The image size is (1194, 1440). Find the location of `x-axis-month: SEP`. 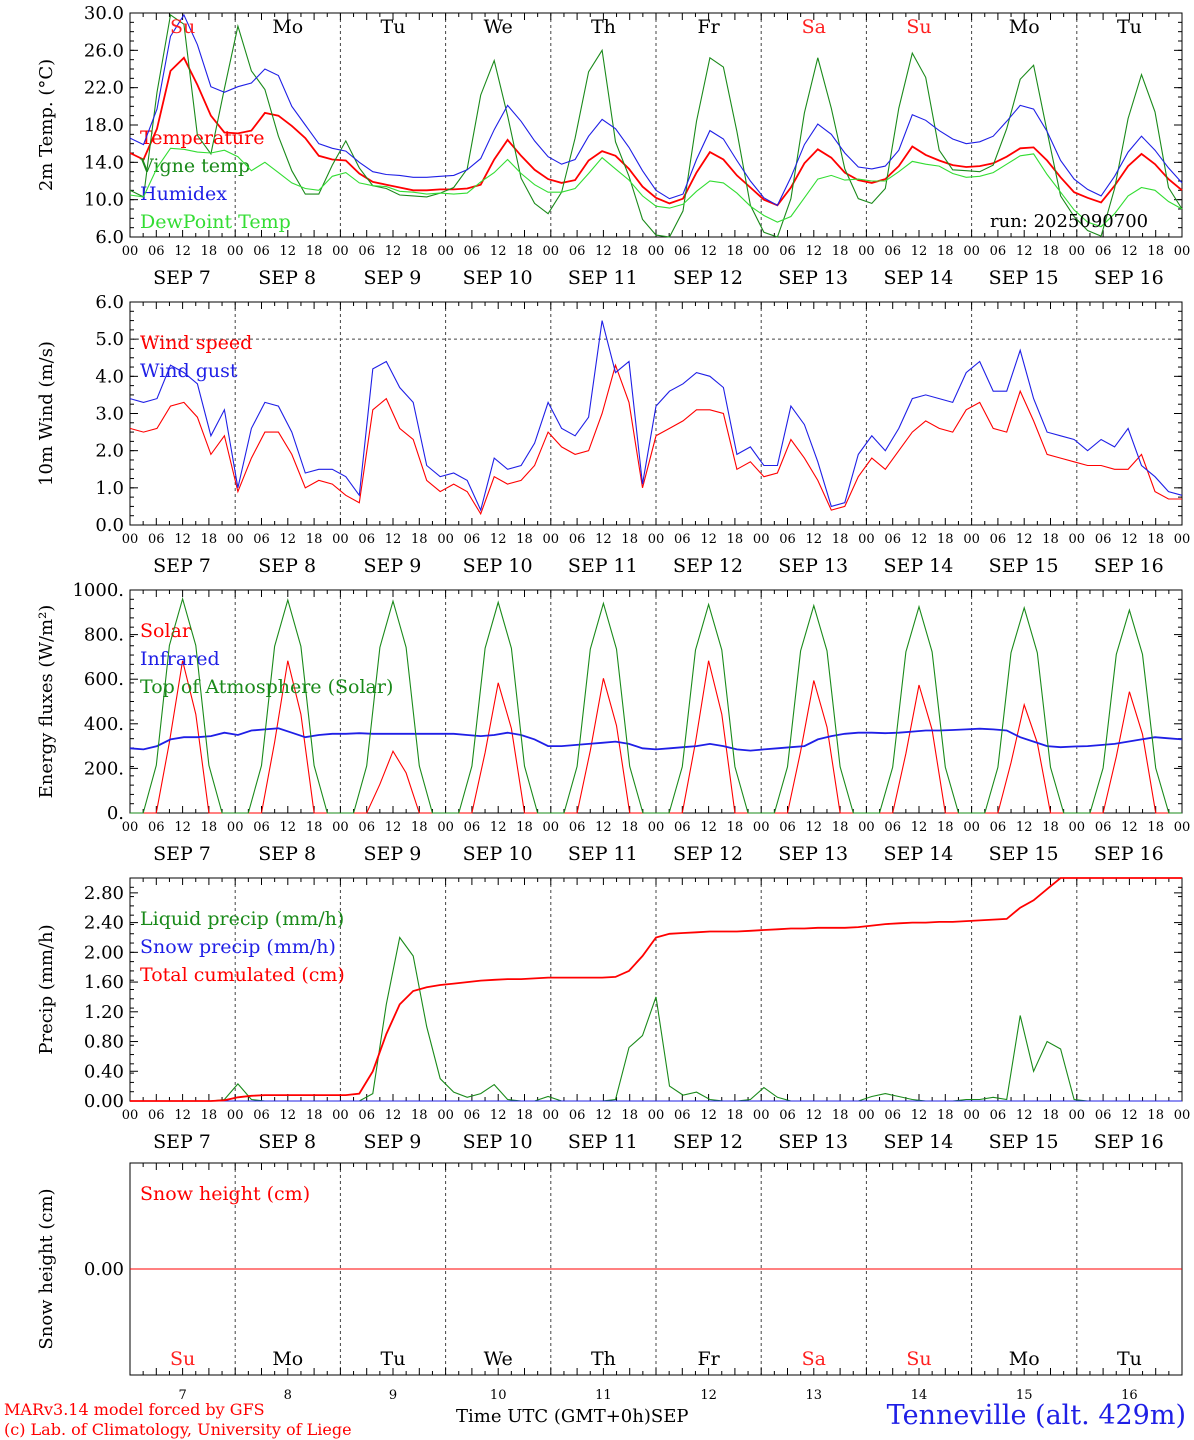

x-axis-month: SEP is located at coordinates (669, 1416).